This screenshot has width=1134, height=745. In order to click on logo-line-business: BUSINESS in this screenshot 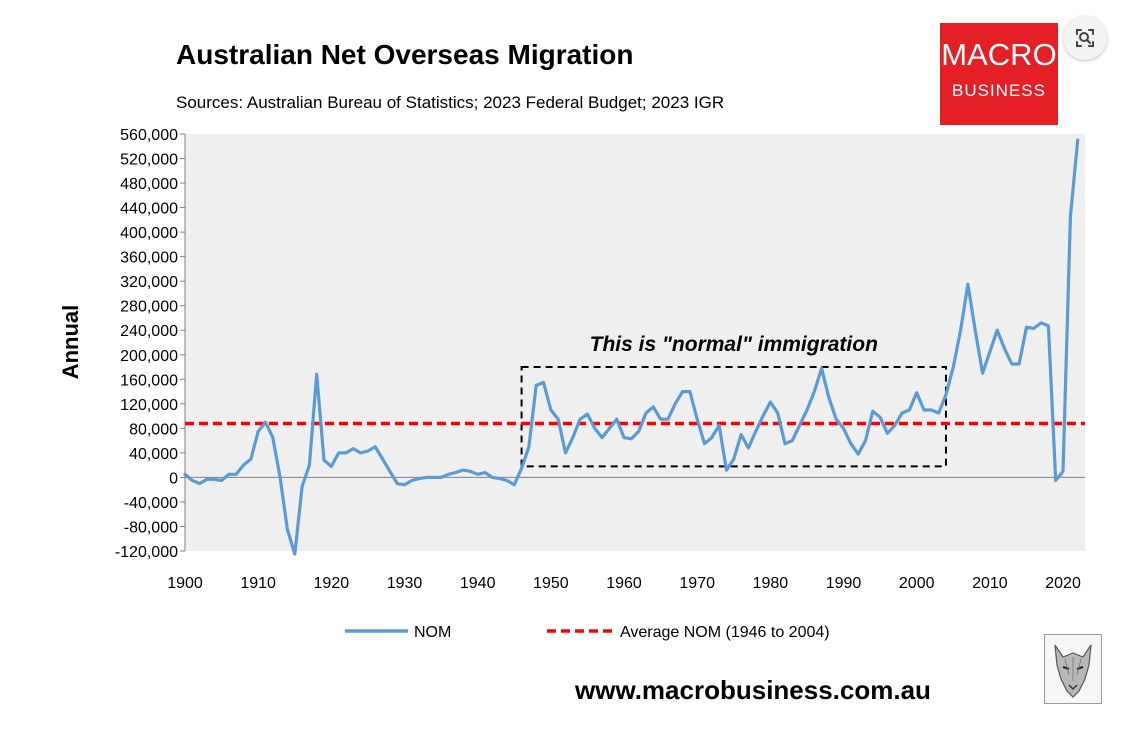, I will do `click(999, 90)`.